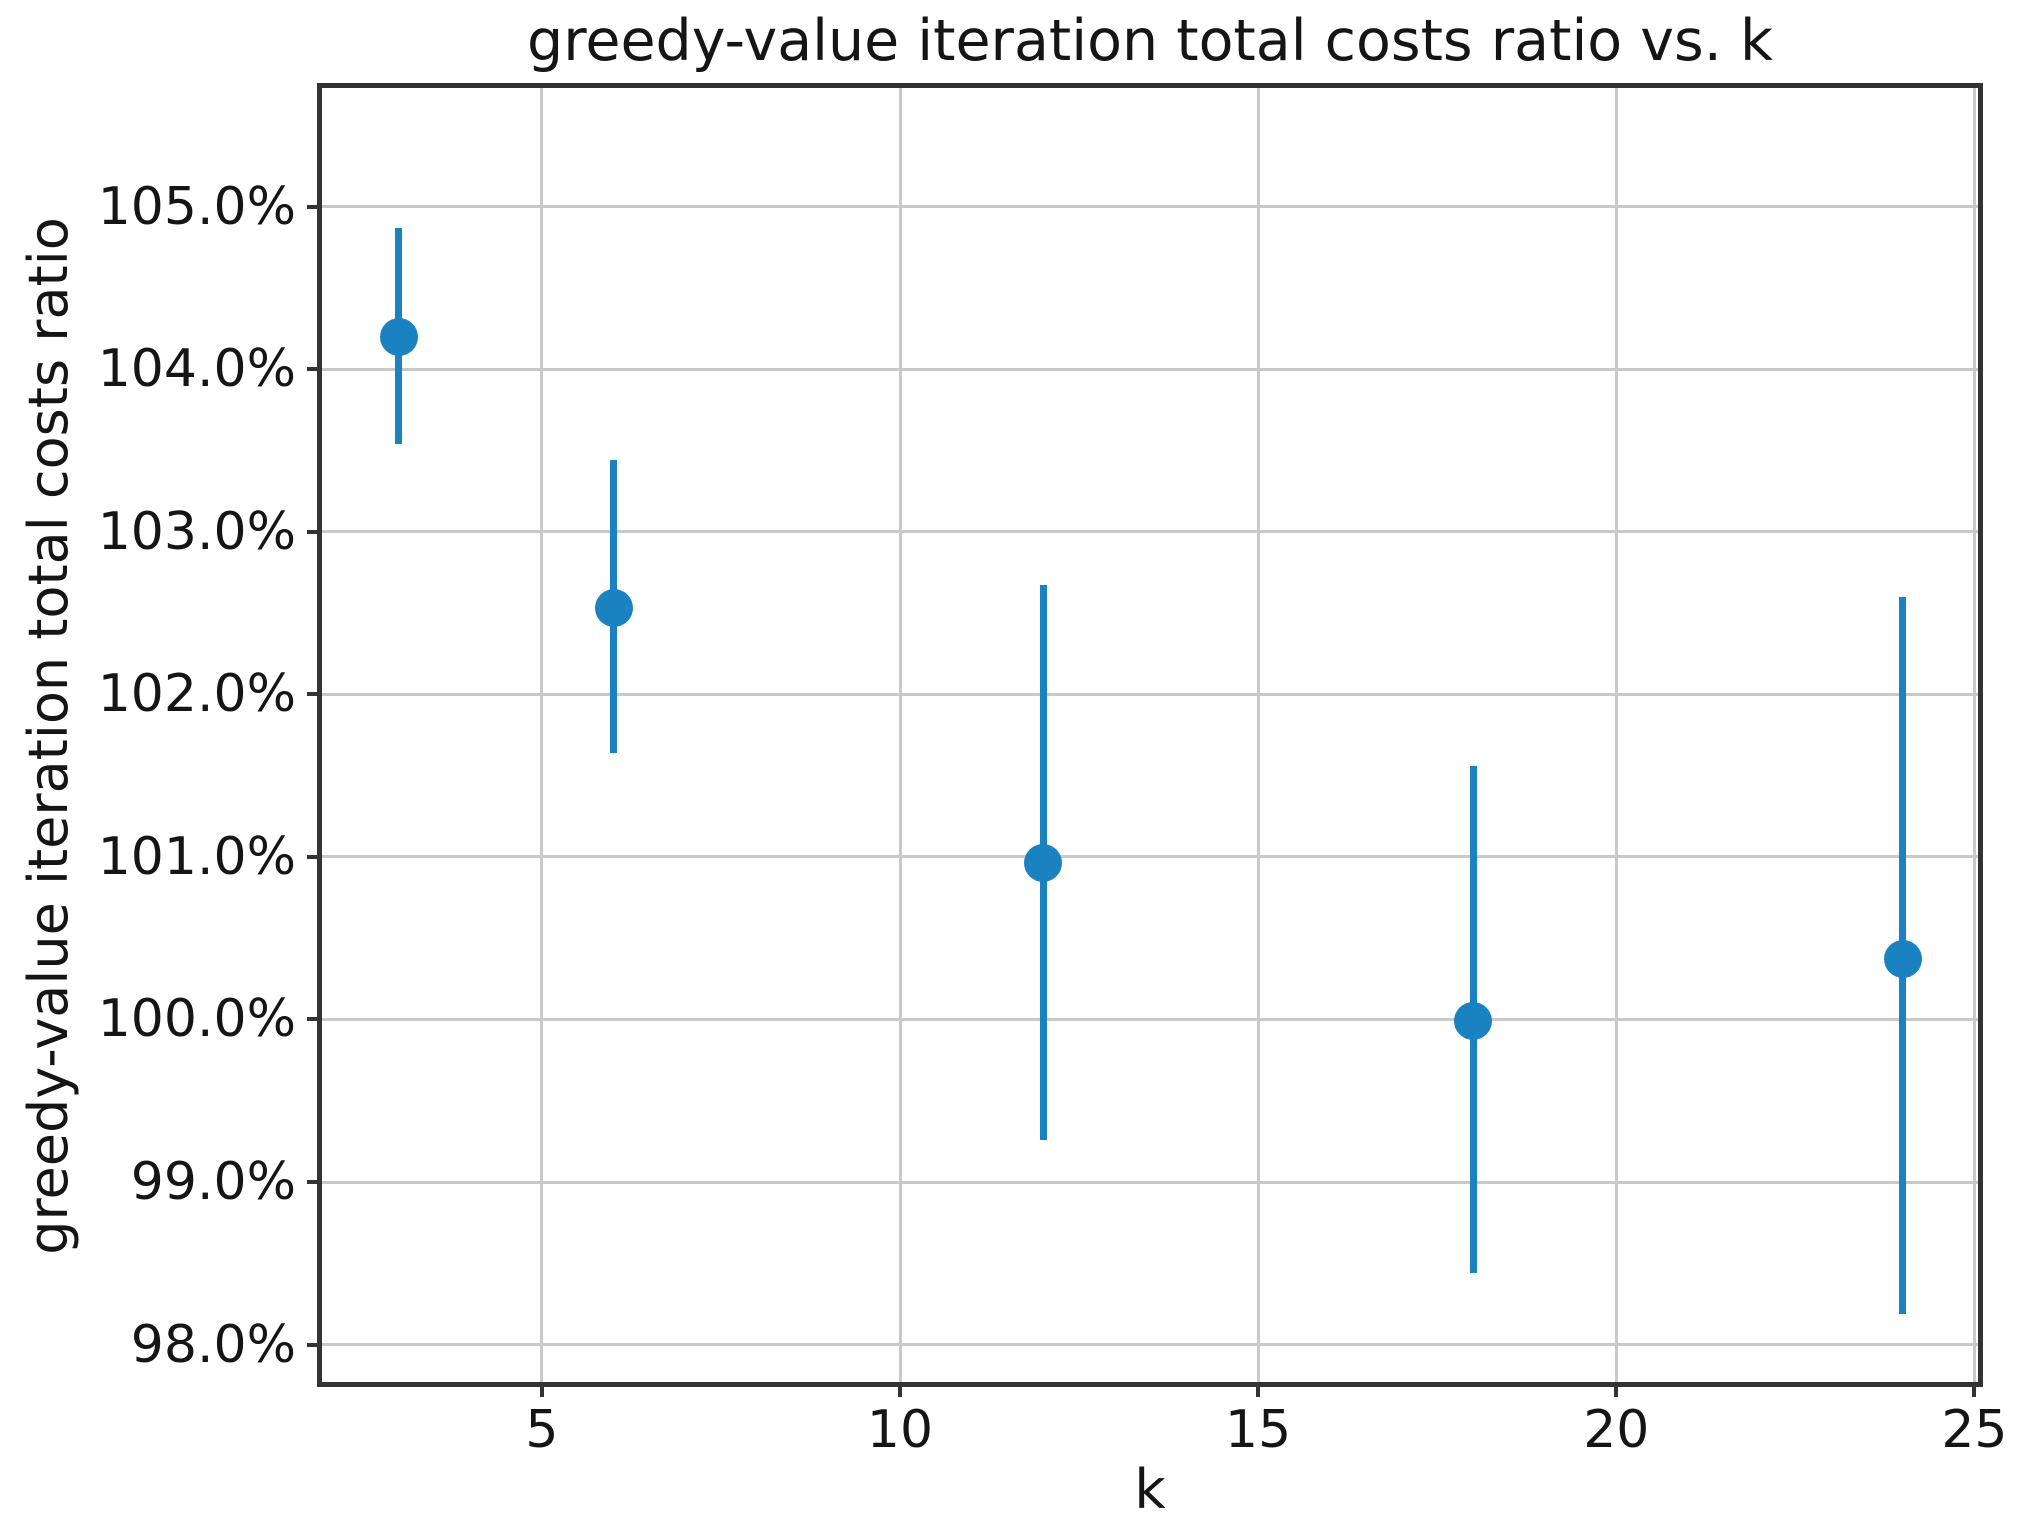  What do you see at coordinates (213, 1182) in the screenshot?
I see `y-tick-label-99: 99.0%` at bounding box center [213, 1182].